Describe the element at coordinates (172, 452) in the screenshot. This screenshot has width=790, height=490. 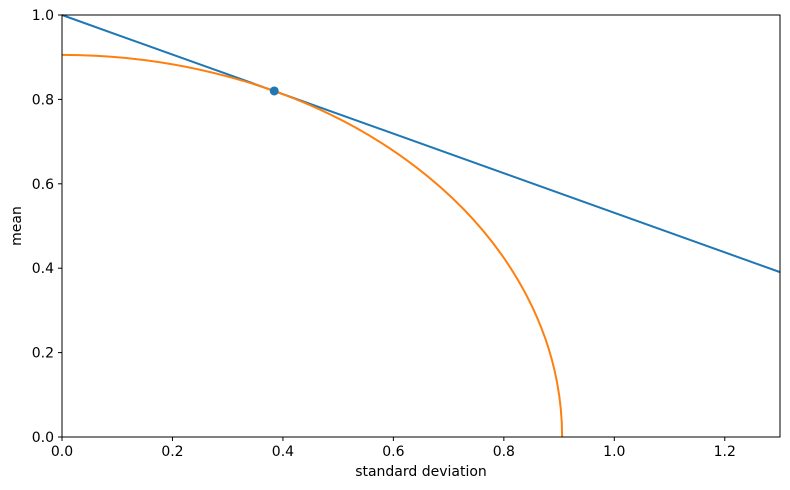
I see `x-tick-label: 0.2` at that location.